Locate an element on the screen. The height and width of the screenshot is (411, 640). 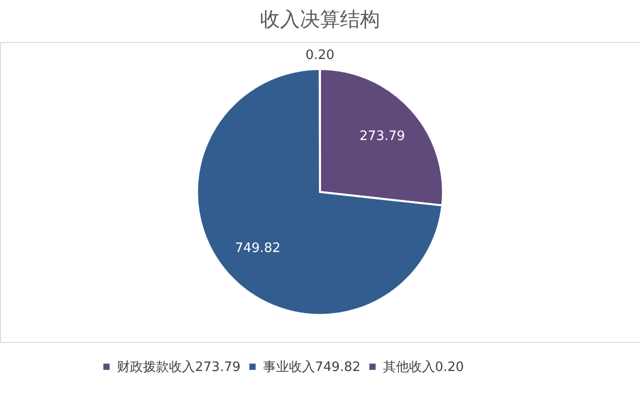
legend-label: 财政拨款收入273.79 is located at coordinates (178, 367).